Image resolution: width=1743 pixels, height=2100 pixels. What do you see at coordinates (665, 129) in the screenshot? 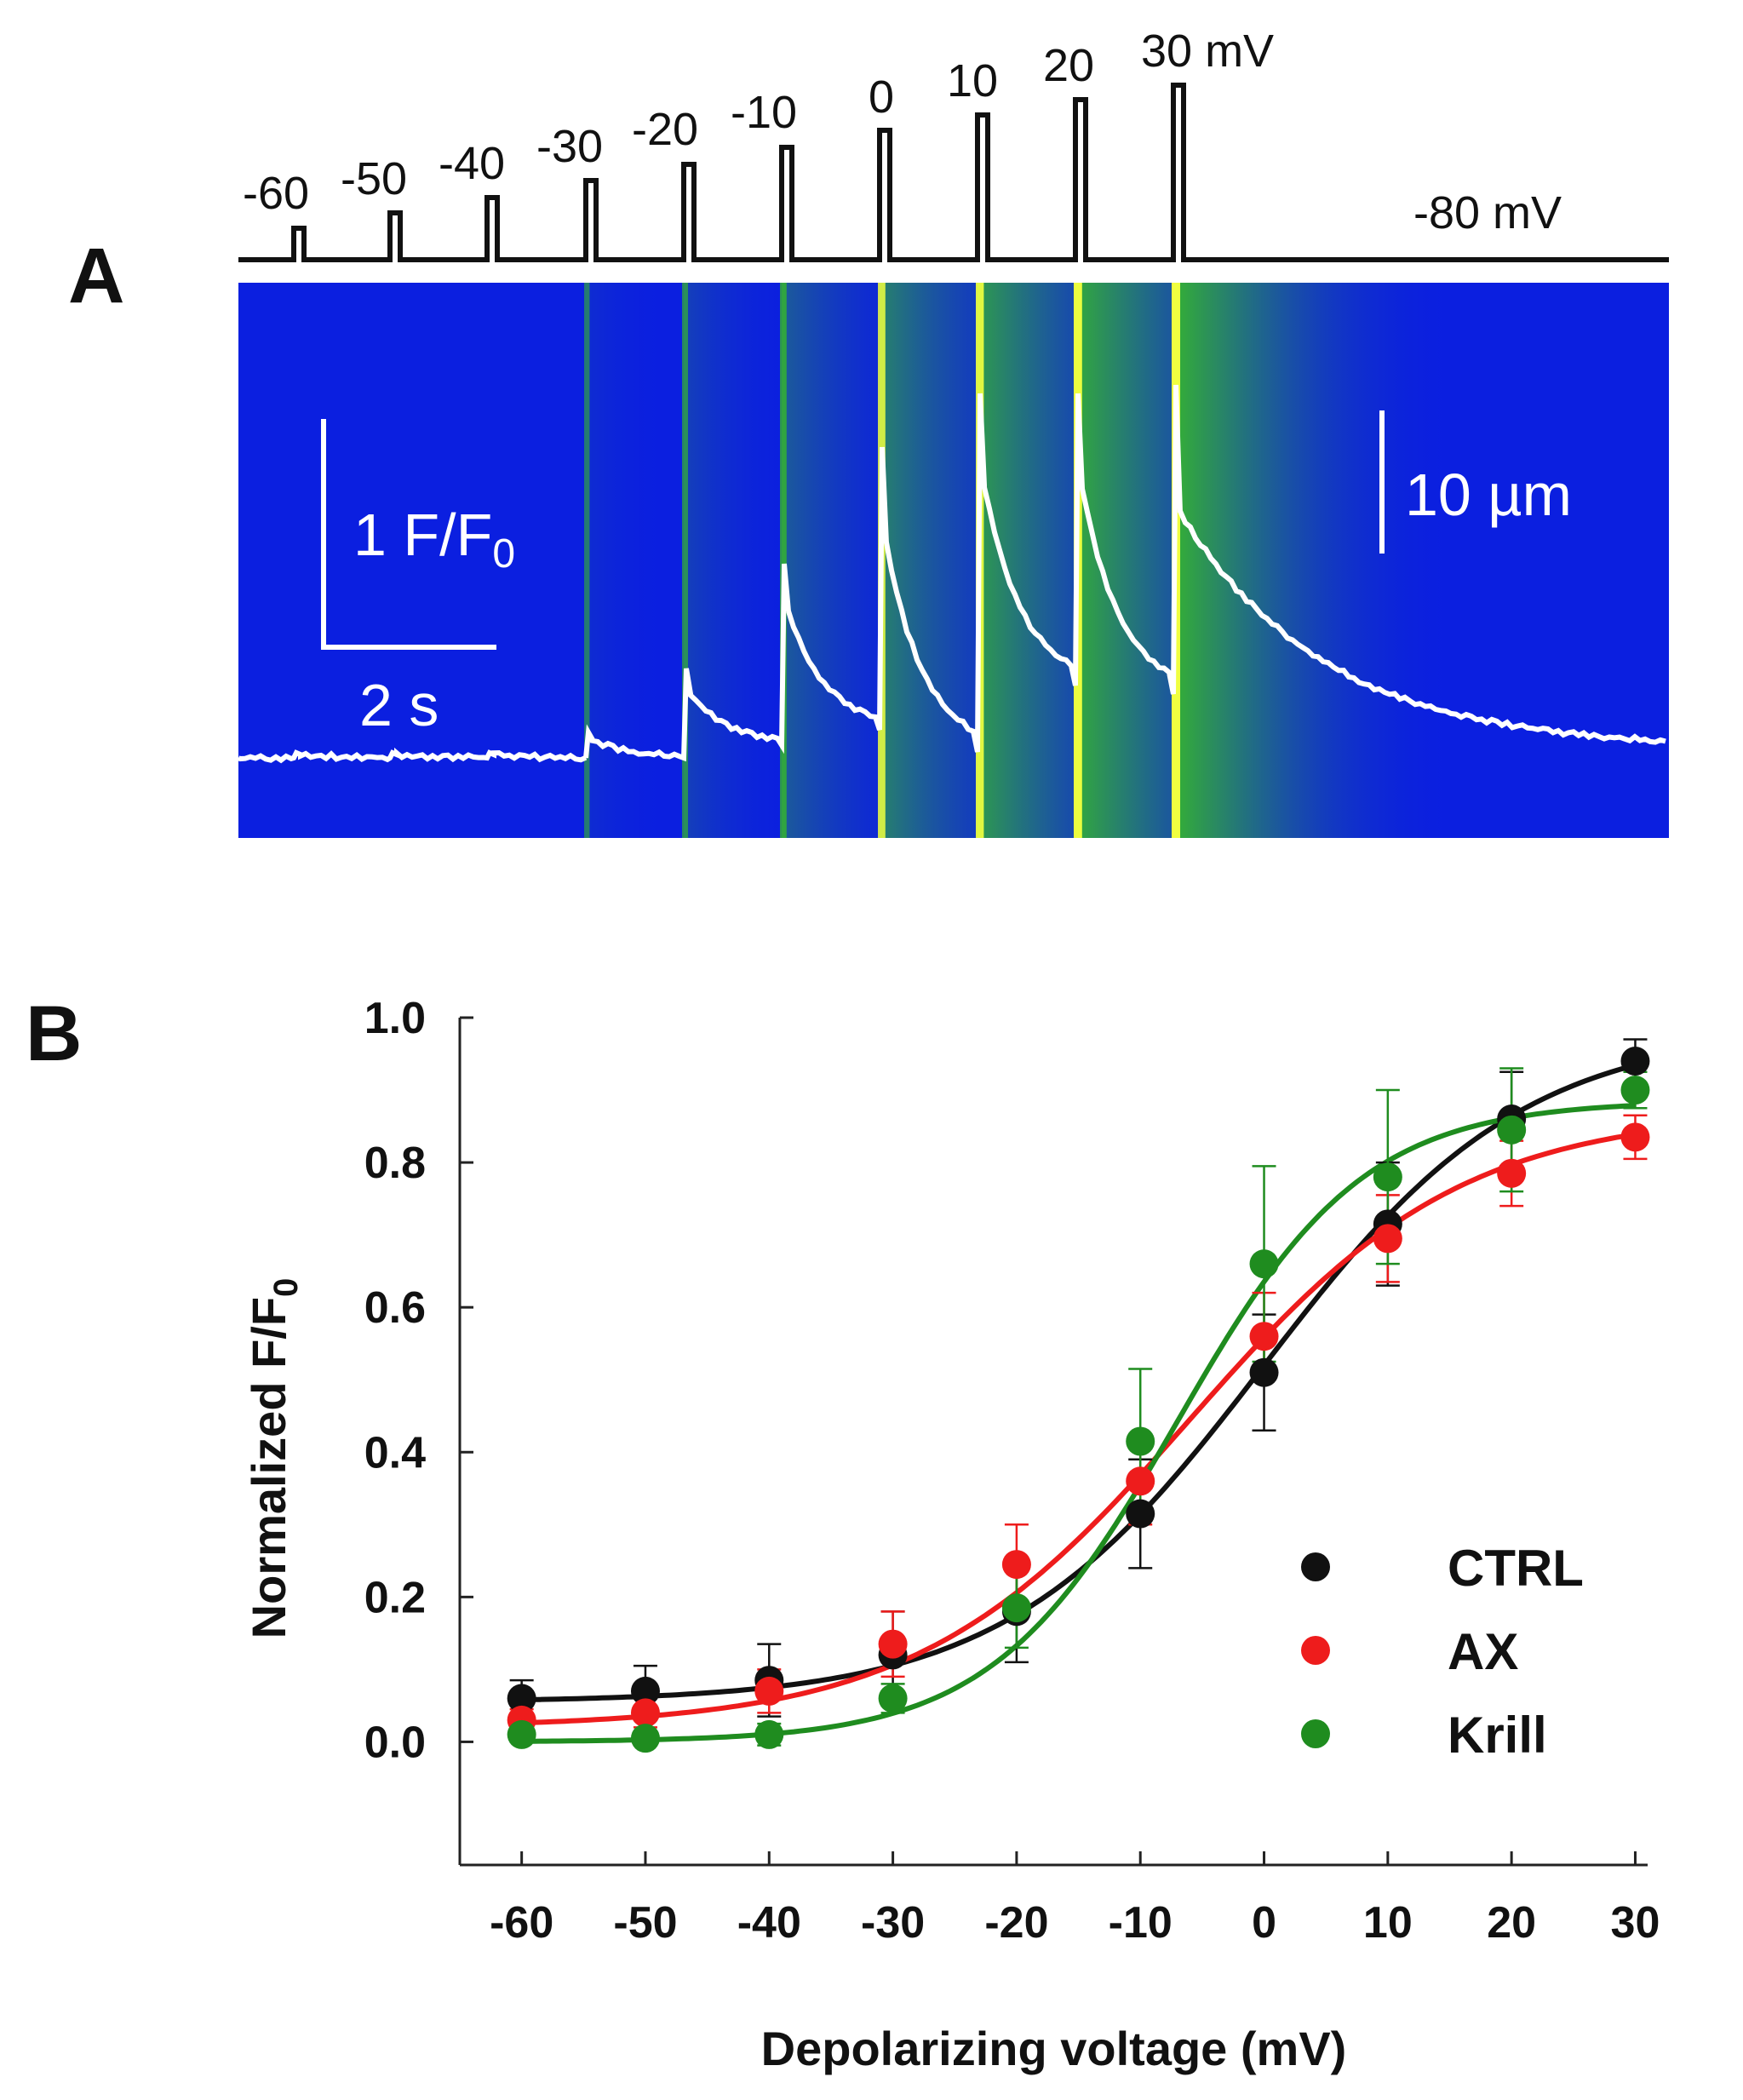
I see `voltage-step-label: -20` at bounding box center [665, 129].